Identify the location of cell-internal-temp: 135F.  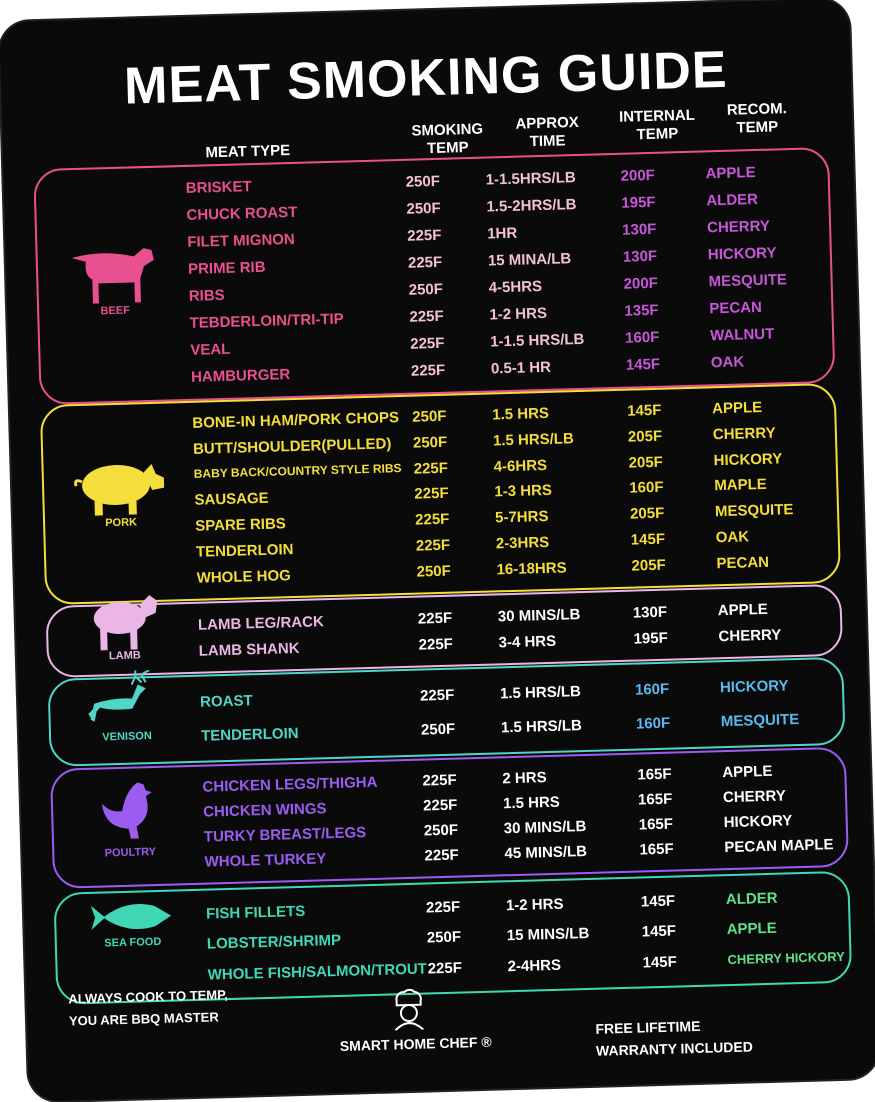
(641, 310).